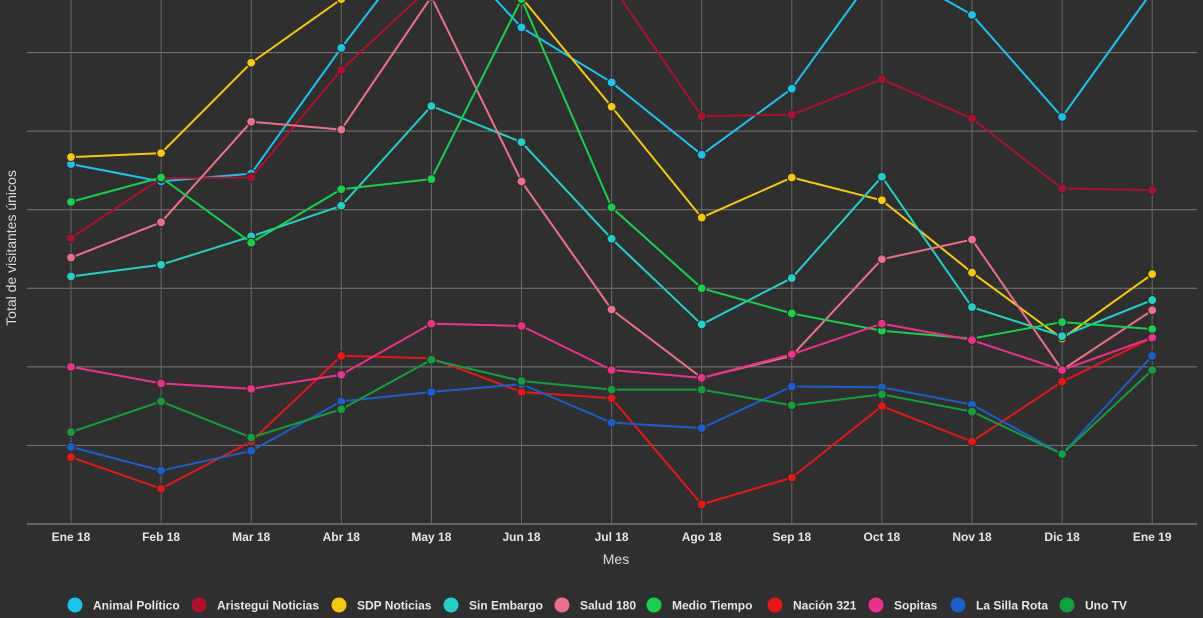 This screenshot has width=1203, height=618. Describe the element at coordinates (999, 605) in the screenshot. I see `legend-item: La Silla Rota` at that location.